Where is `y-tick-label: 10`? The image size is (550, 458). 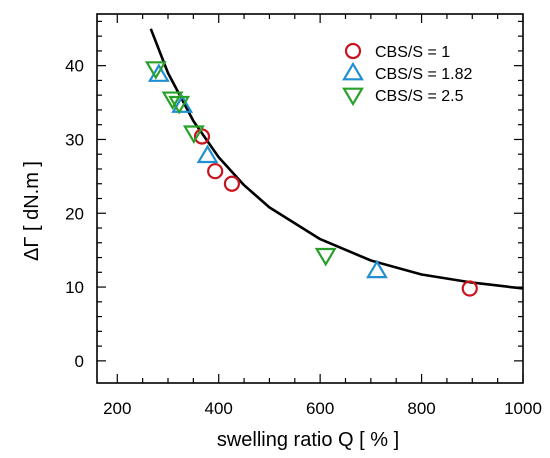
y-tick-label: 10 is located at coordinates (74, 287).